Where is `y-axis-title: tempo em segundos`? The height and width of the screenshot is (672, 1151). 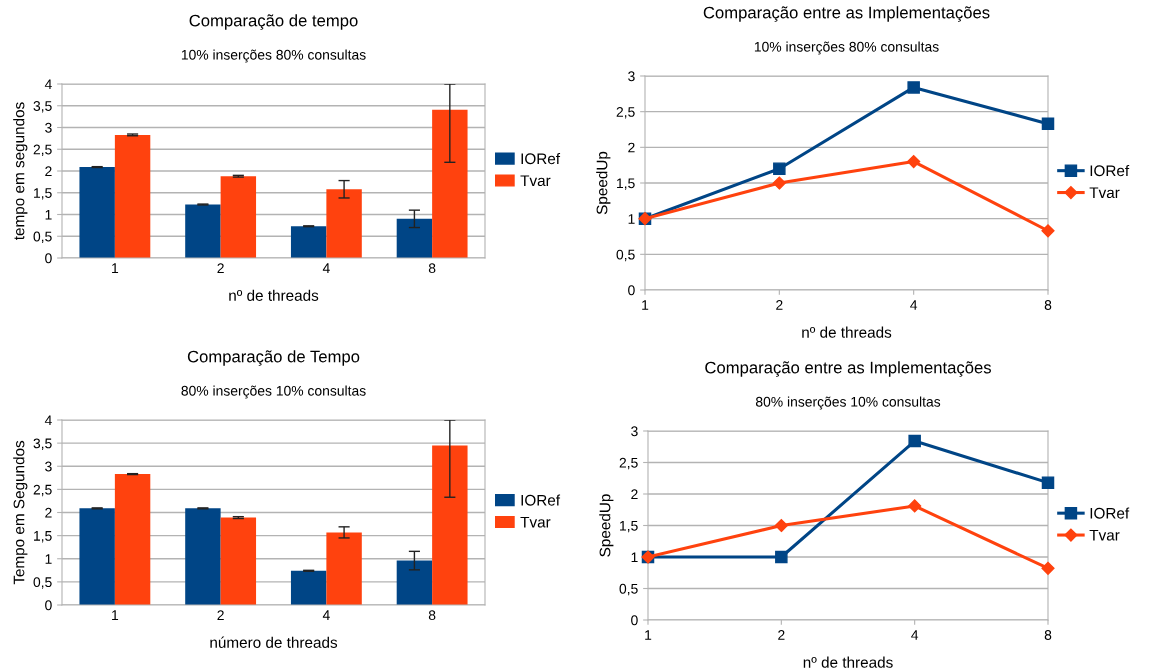
y-axis-title: tempo em segundos is located at coordinates (20, 171).